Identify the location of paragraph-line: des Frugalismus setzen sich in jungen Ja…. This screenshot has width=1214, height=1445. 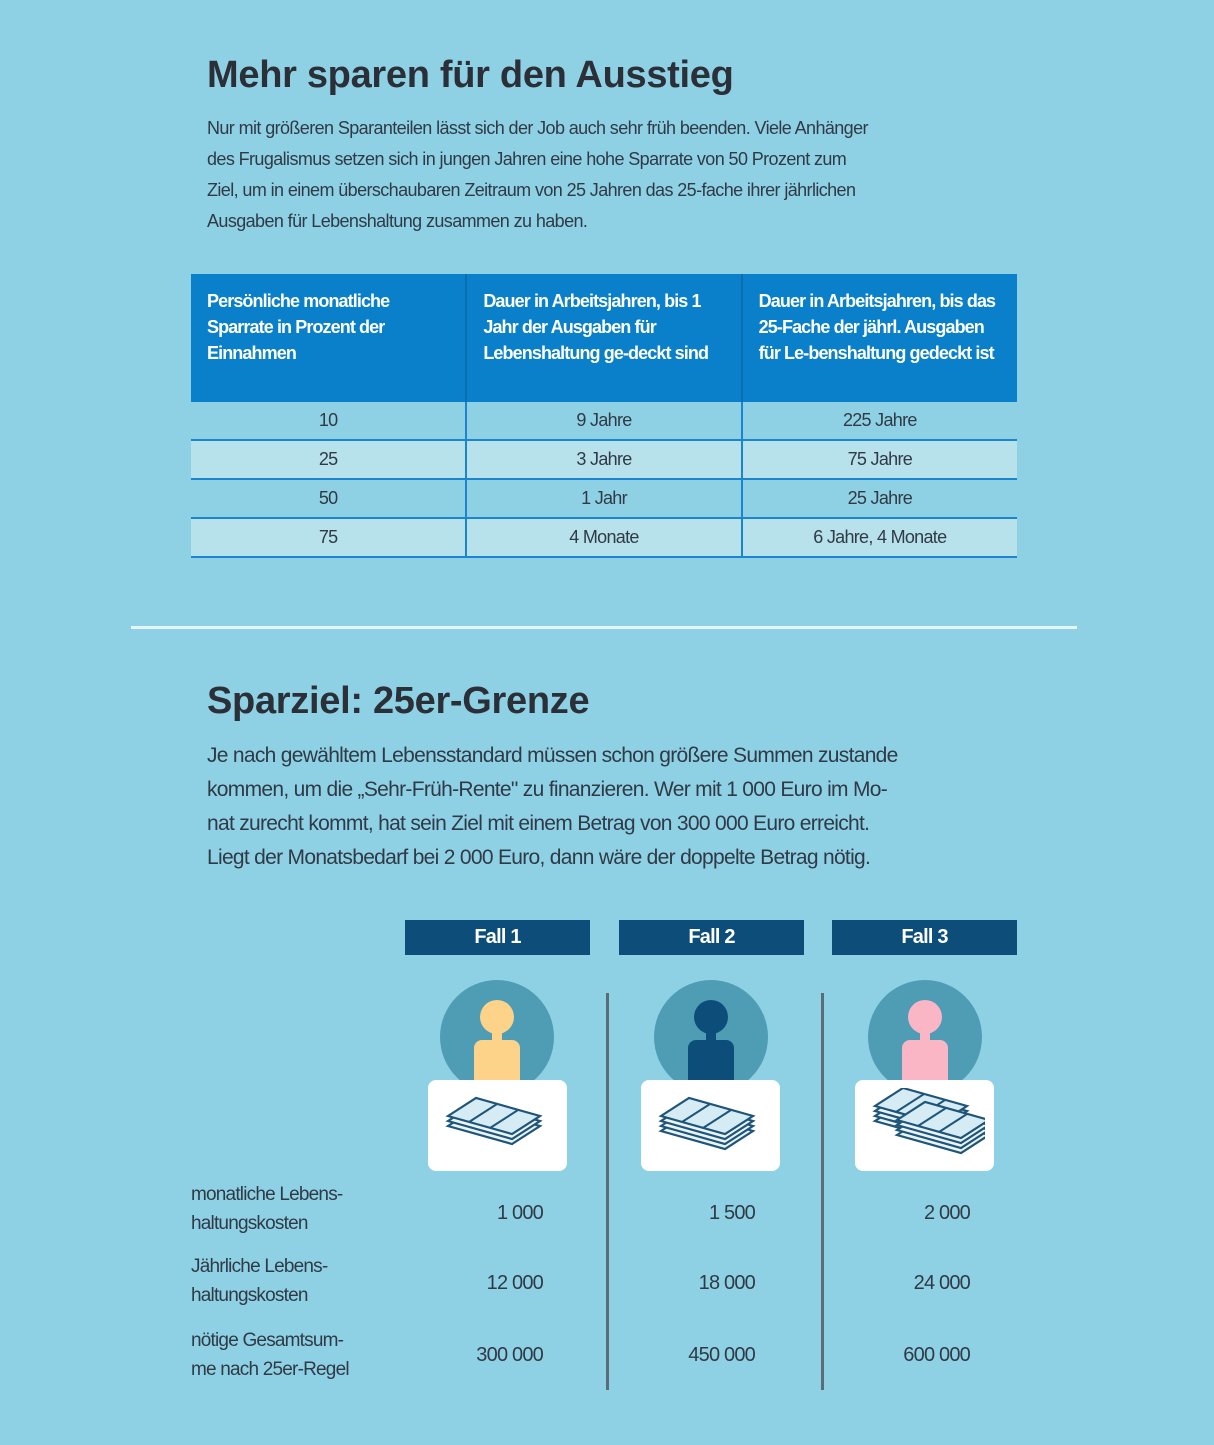
(527, 159).